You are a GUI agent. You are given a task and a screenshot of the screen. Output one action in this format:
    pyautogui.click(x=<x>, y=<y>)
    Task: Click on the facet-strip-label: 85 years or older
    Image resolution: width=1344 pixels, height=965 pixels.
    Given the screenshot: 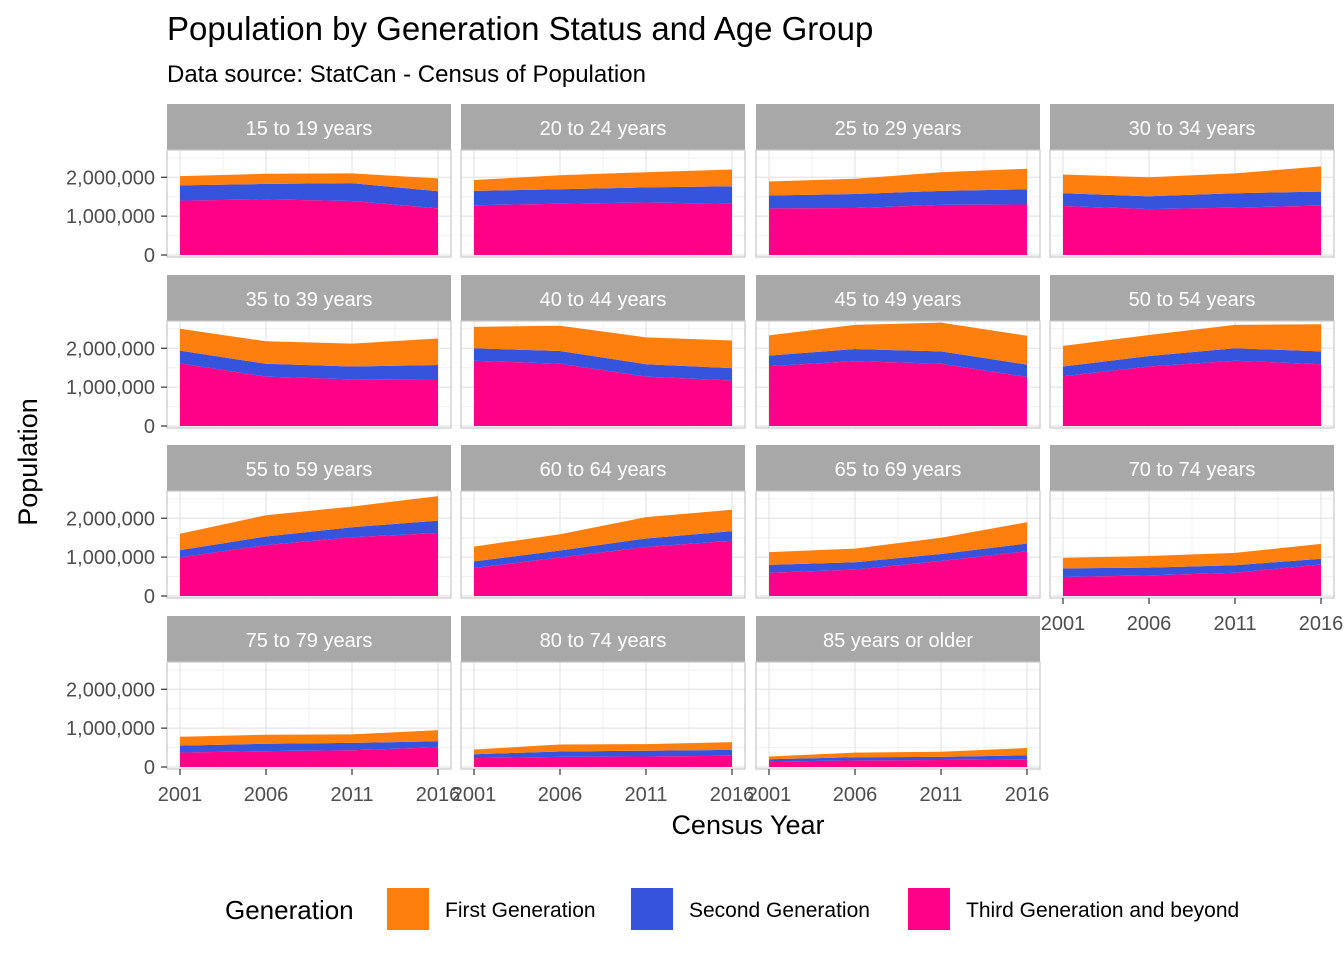 What is the action you would take?
    pyautogui.click(x=898, y=641)
    